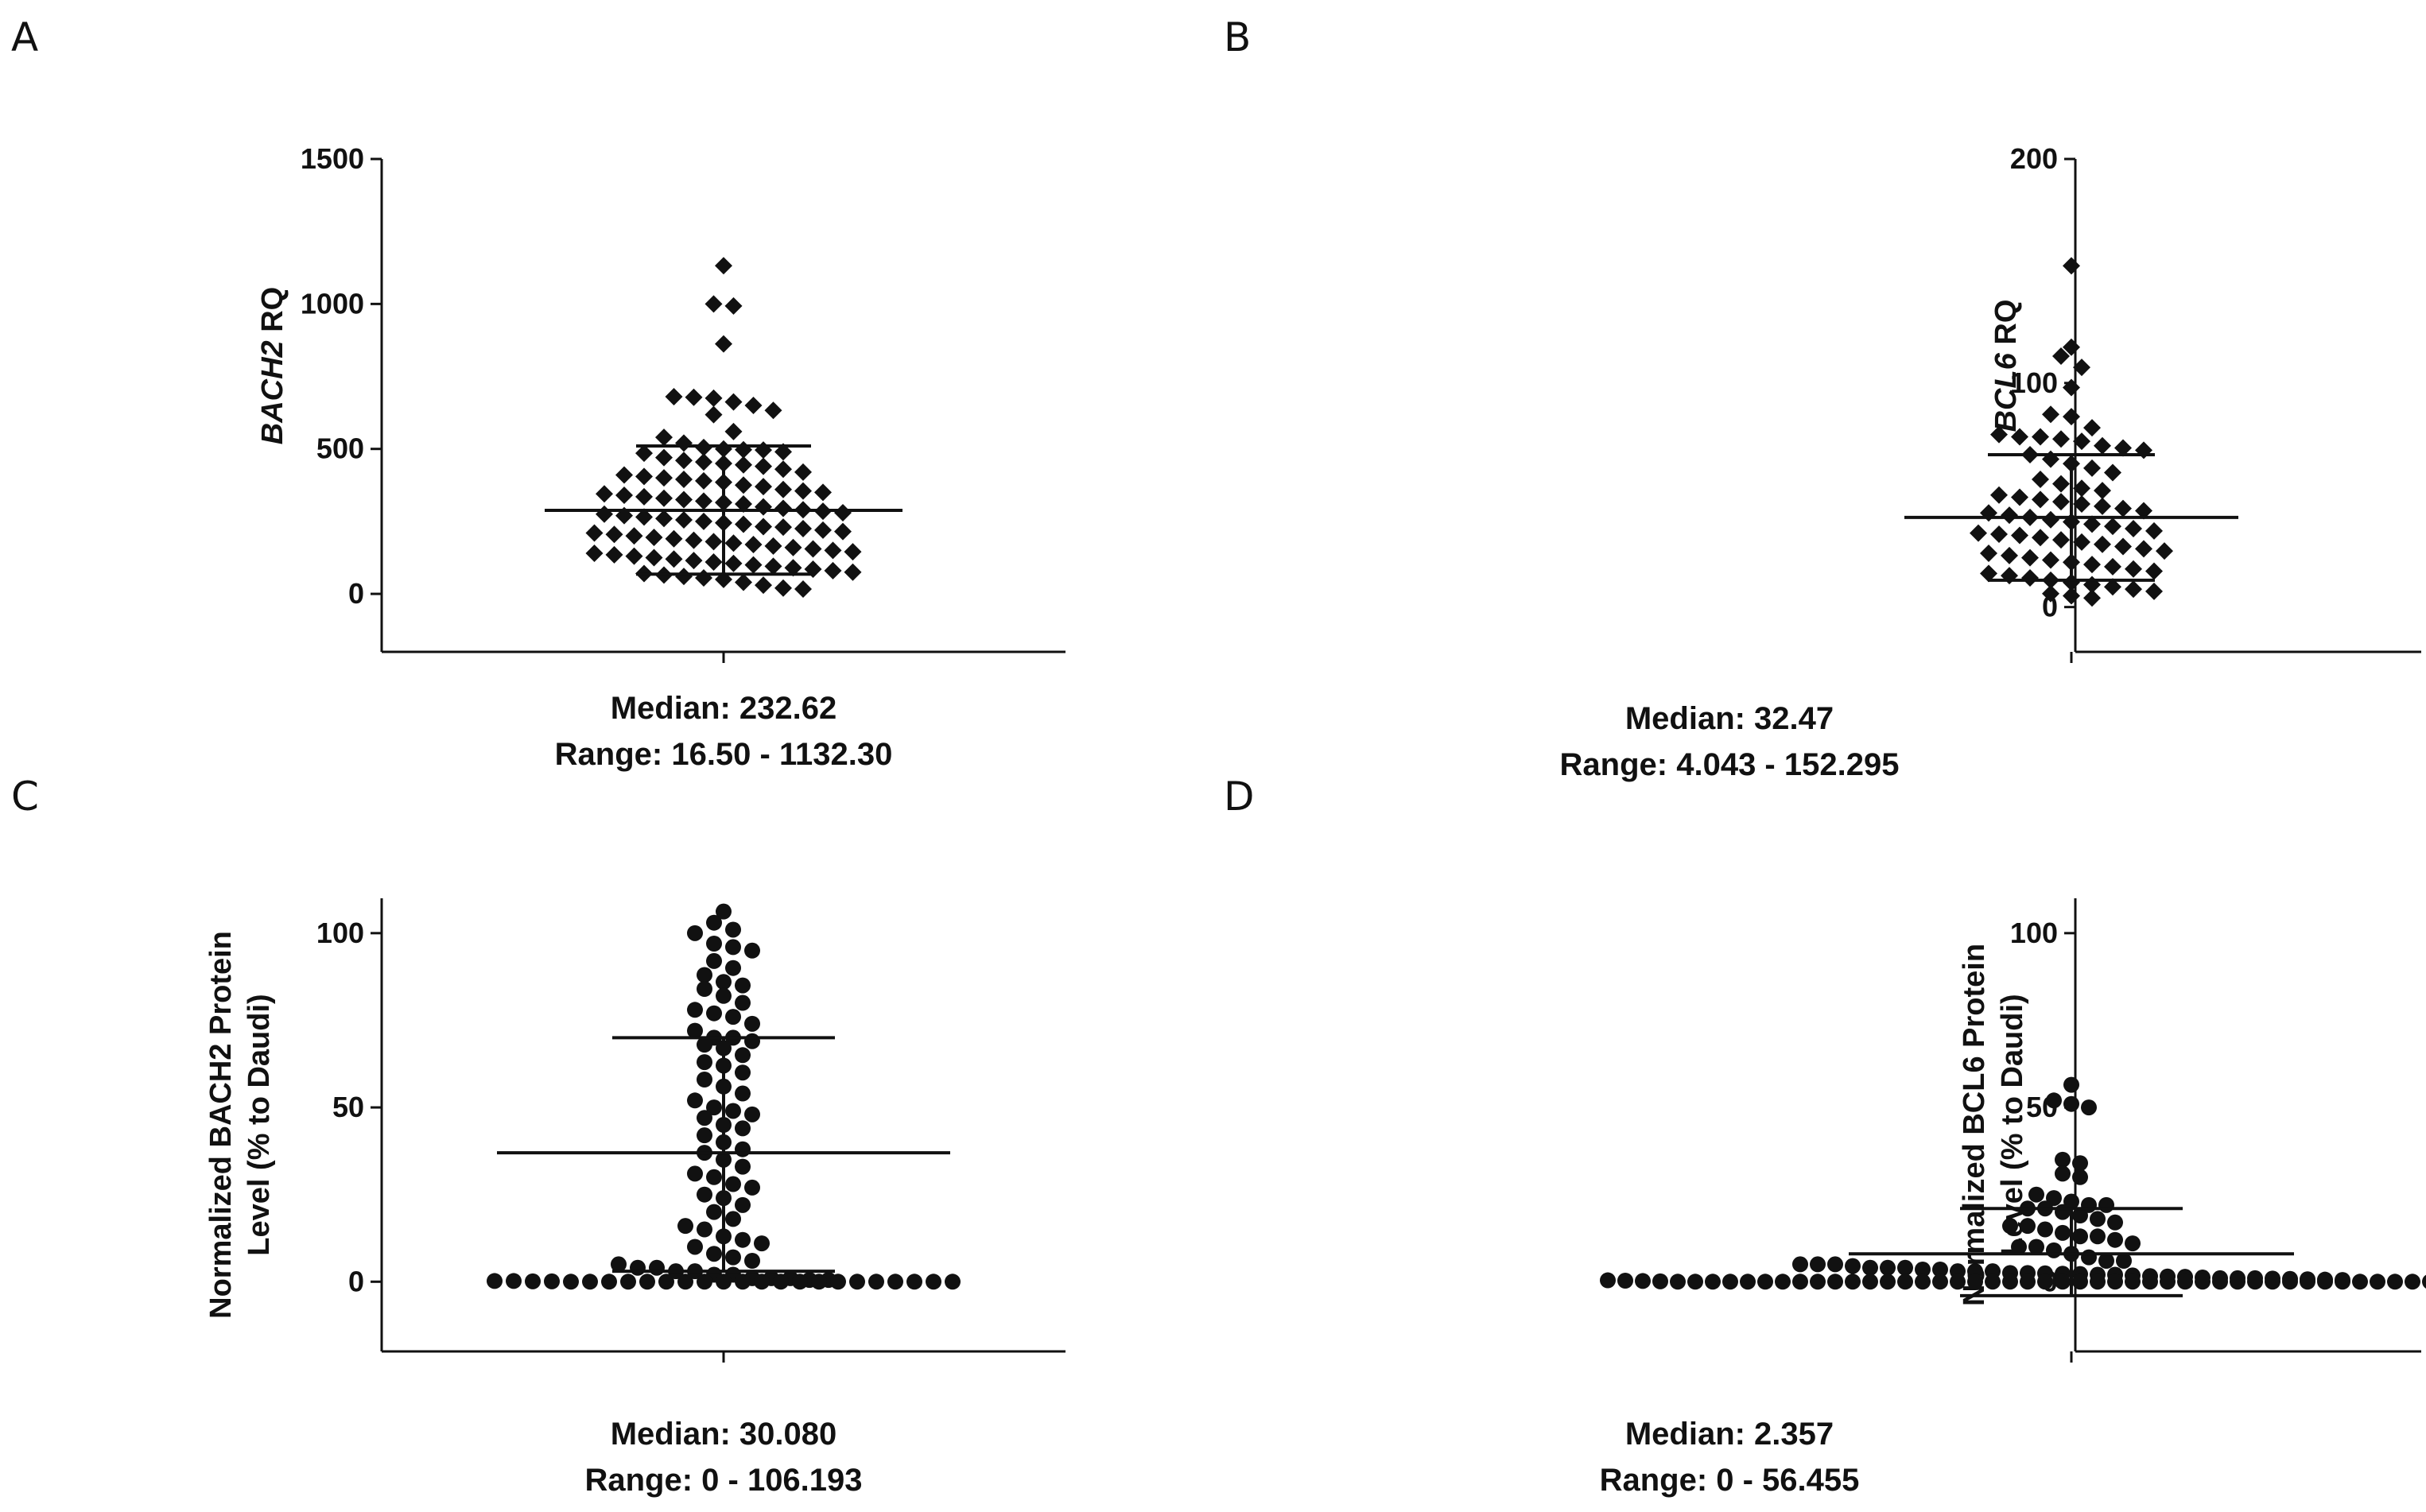 The image size is (2426, 1512). What do you see at coordinates (1974, 1125) in the screenshot?
I see `y-axis-label-line1: Normalized BCL6 Protein` at bounding box center [1974, 1125].